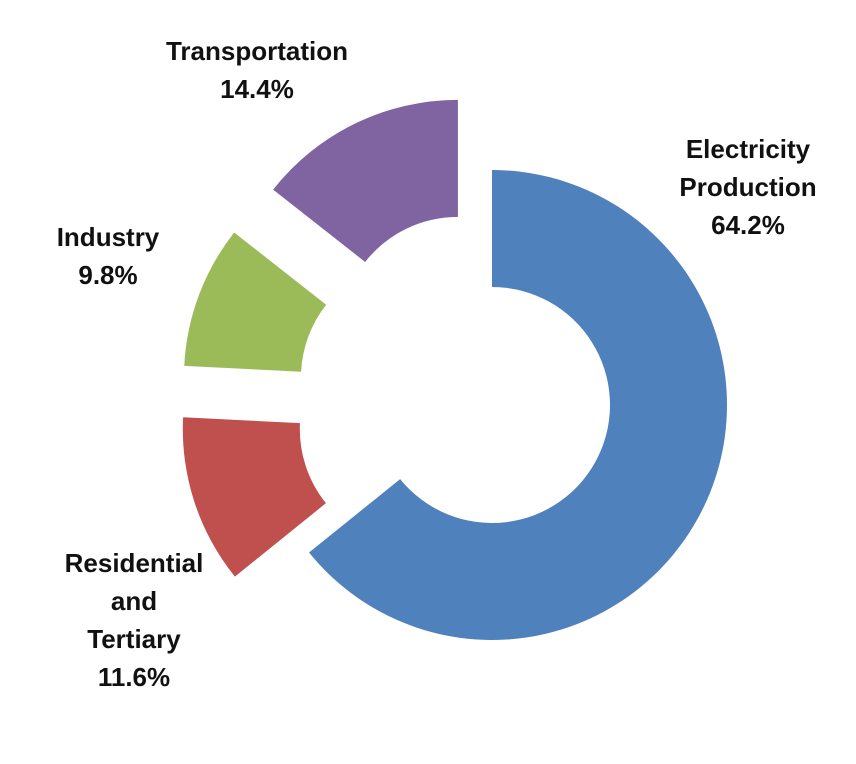 This screenshot has width=856, height=764. What do you see at coordinates (257, 70) in the screenshot?
I see `slice-label-transportation: Transportation 14.4%` at bounding box center [257, 70].